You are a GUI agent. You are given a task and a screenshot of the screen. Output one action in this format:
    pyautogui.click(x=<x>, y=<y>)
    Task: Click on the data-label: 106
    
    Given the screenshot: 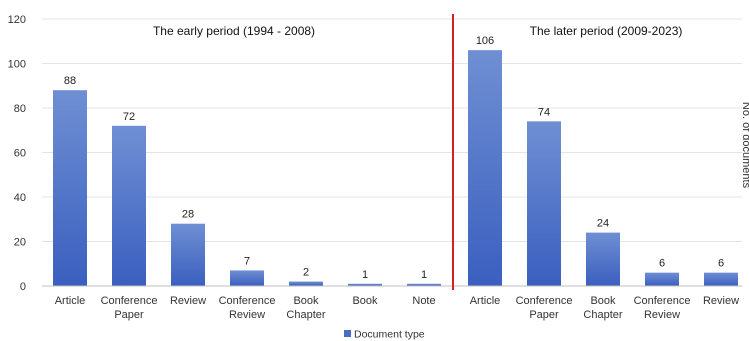 What is the action you would take?
    pyautogui.click(x=485, y=41)
    